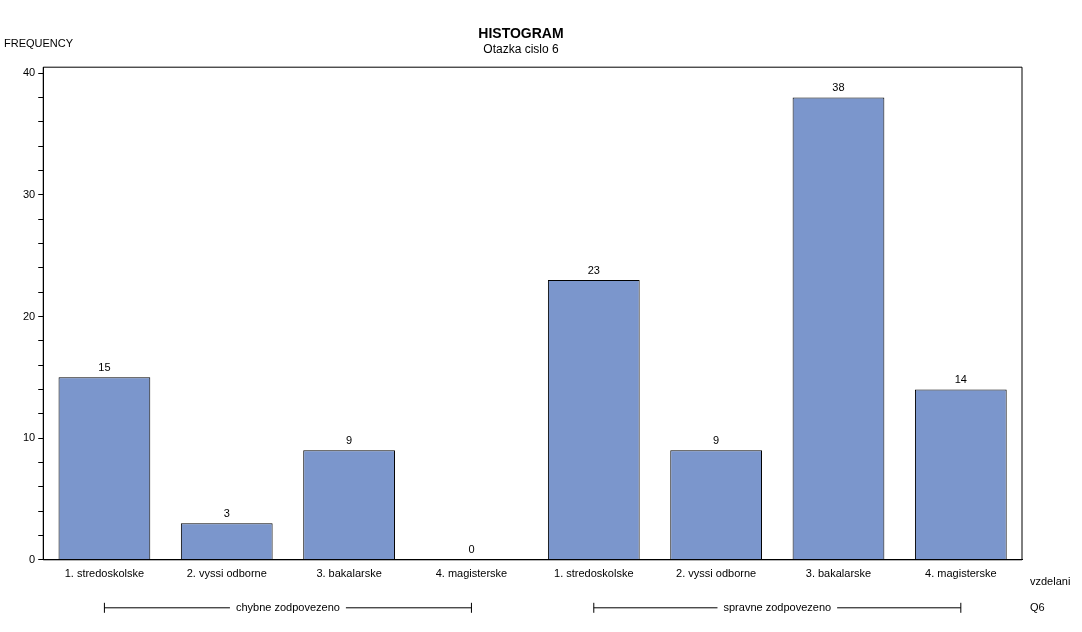 The image size is (1082, 632). Describe the element at coordinates (471, 549) in the screenshot. I see `data-label: 0` at that location.